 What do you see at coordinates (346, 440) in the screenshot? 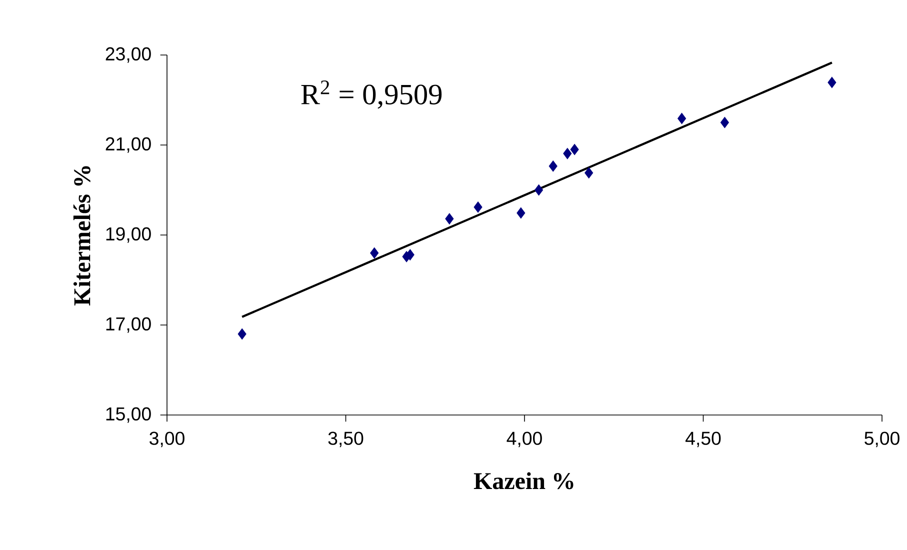
I see `x-tick-label: 3,50` at bounding box center [346, 440].